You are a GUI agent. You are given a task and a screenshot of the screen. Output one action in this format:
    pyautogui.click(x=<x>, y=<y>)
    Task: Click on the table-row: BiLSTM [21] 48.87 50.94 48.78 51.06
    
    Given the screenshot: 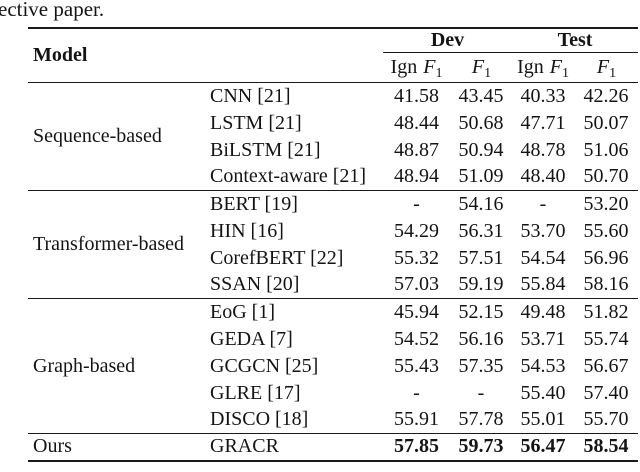 What is the action you would take?
    pyautogui.click(x=333, y=150)
    